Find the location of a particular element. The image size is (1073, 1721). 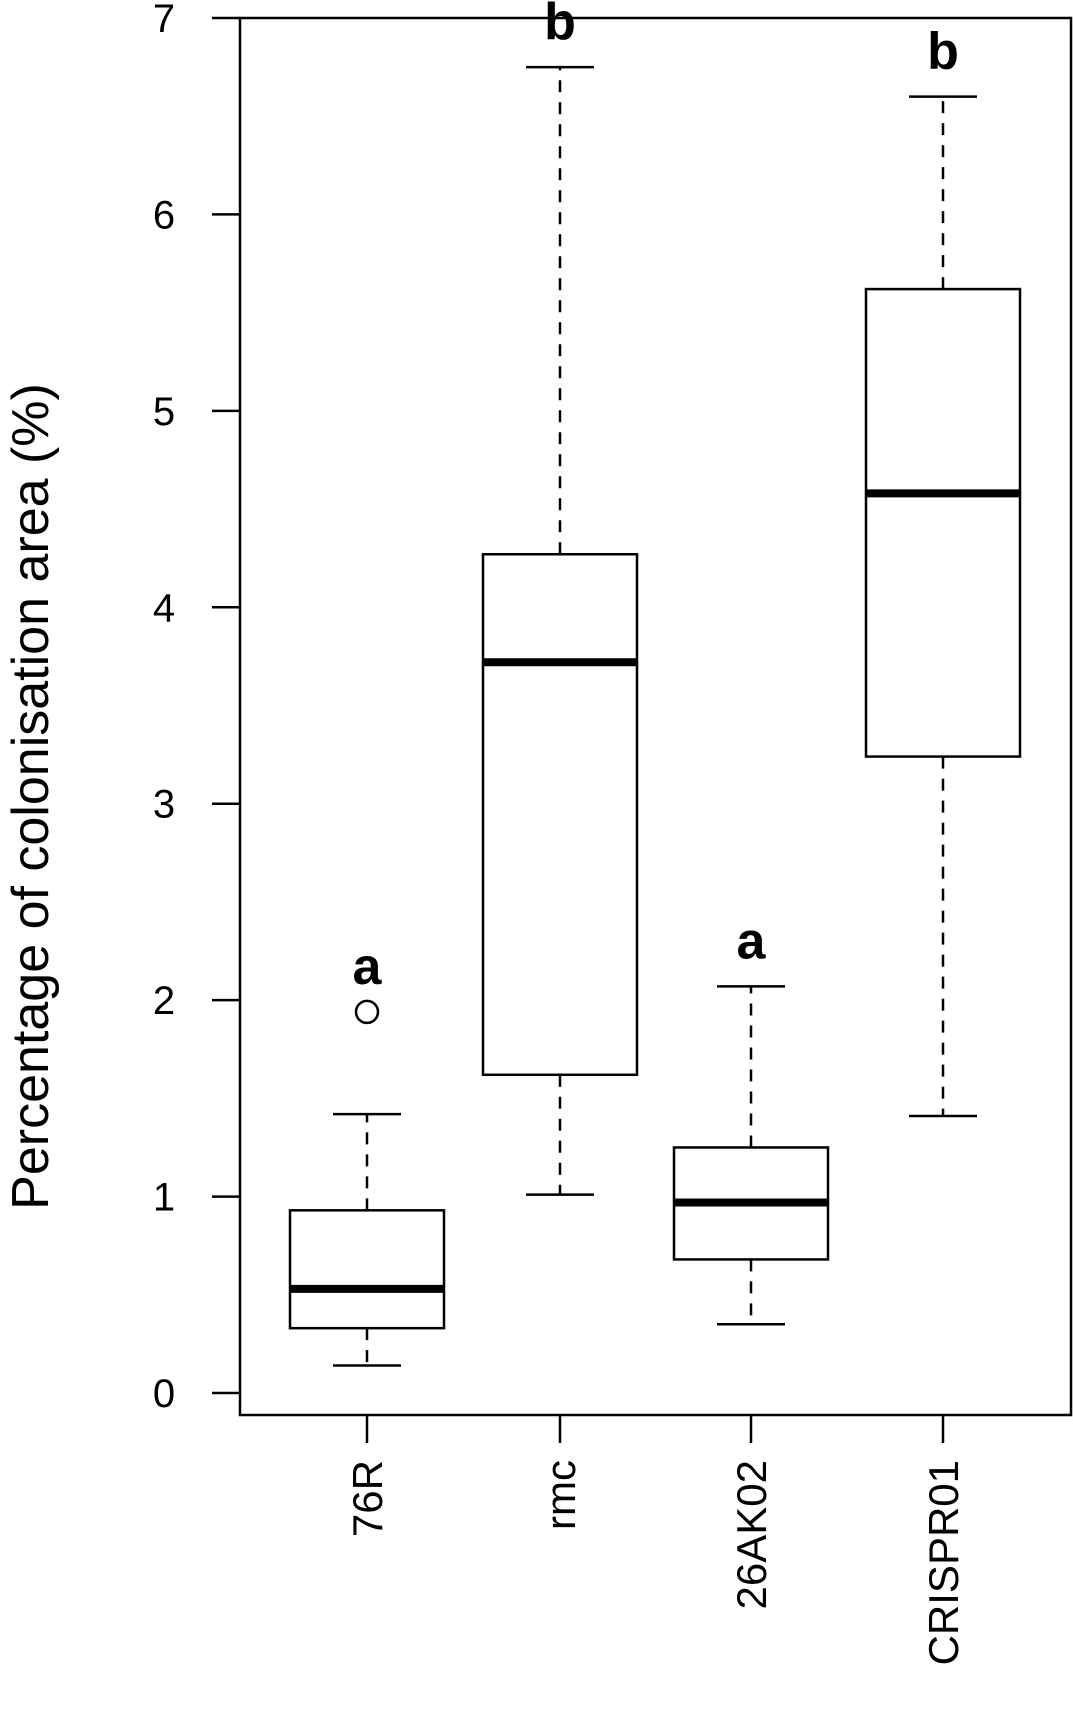

box-rmc: b is located at coordinates (560, 598).